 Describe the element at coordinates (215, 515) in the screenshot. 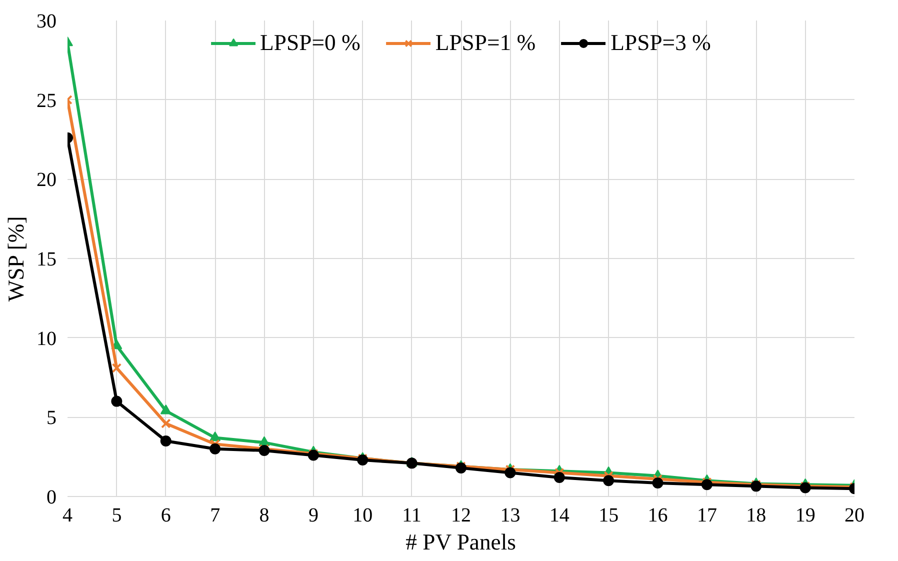

I see `x-tick-label: 7` at that location.